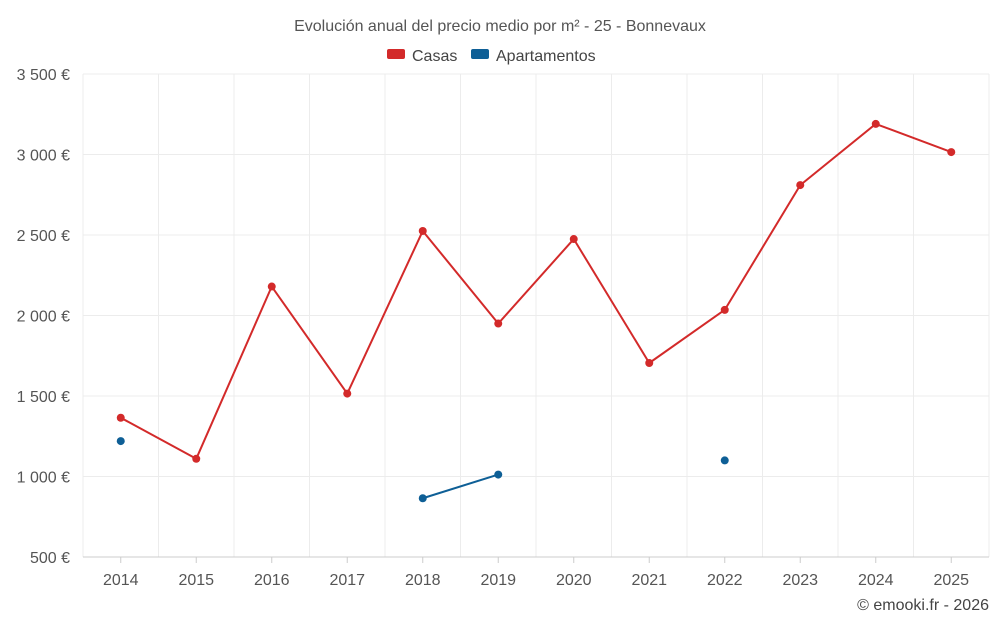  I want to click on x-tick-label: 2023, so click(800, 580).